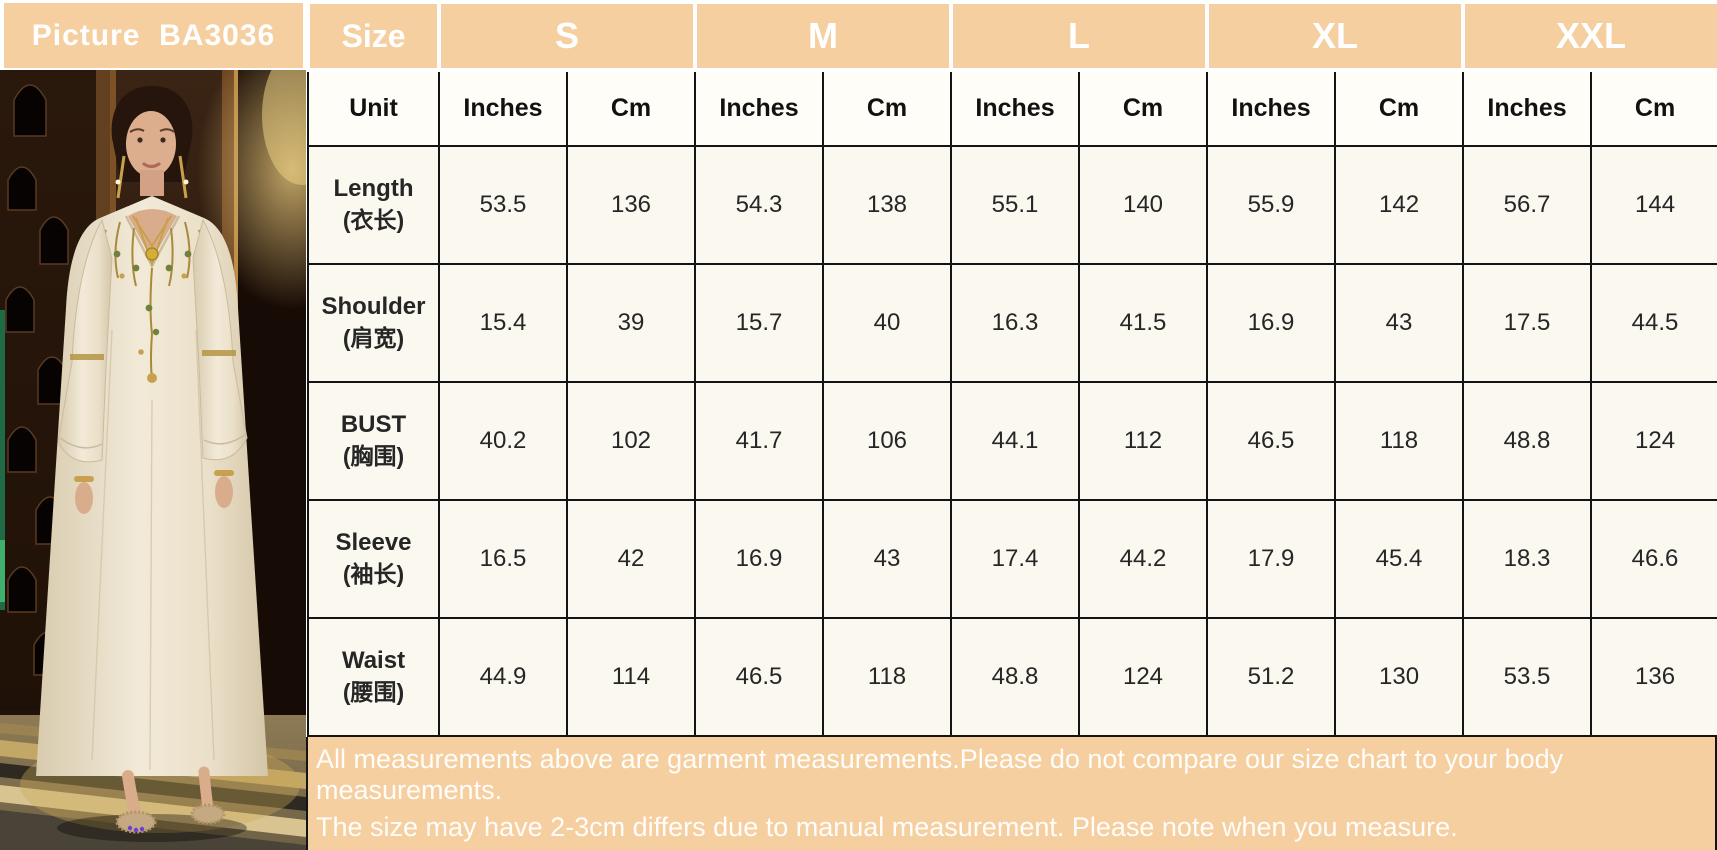  What do you see at coordinates (373, 542) in the screenshot?
I see `row-label-en: Sleeve` at bounding box center [373, 542].